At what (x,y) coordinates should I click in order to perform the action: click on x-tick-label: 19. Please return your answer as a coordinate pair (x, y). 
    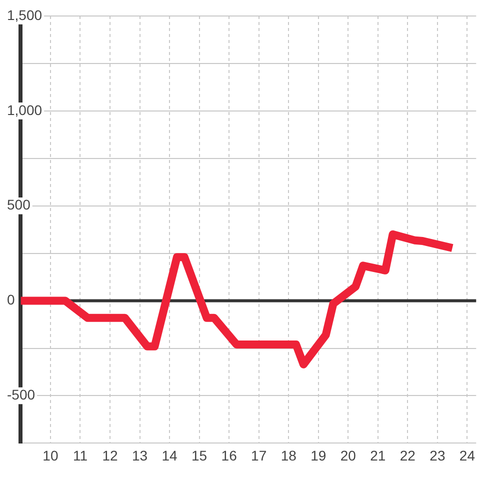
    Looking at the image, I should click on (318, 455).